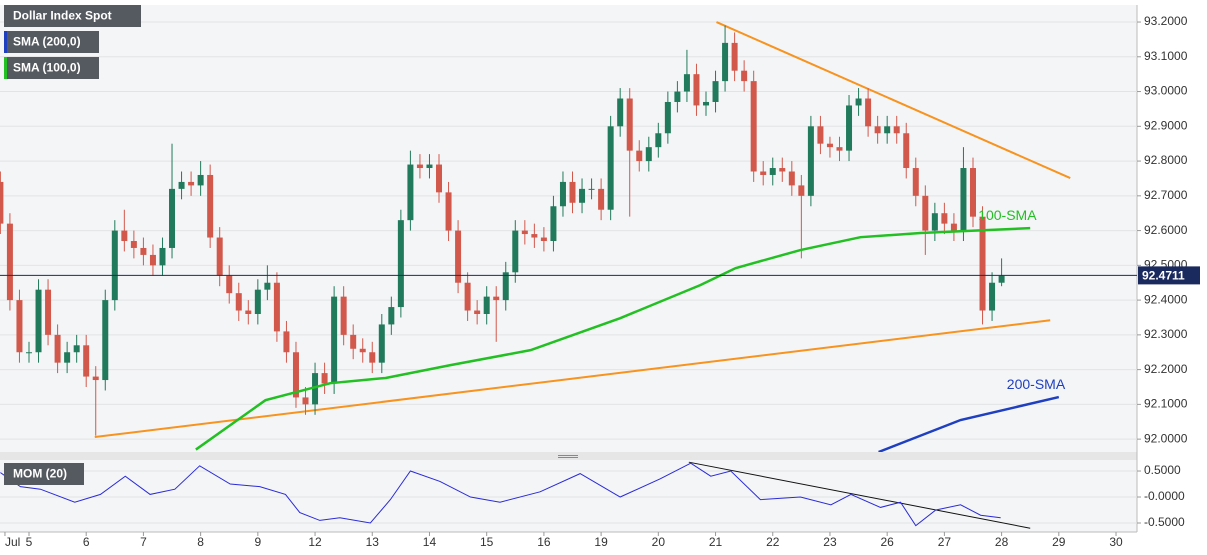 This screenshot has width=1207, height=555. Describe the element at coordinates (200, 542) in the screenshot. I see `x-tick-label: 8` at that location.